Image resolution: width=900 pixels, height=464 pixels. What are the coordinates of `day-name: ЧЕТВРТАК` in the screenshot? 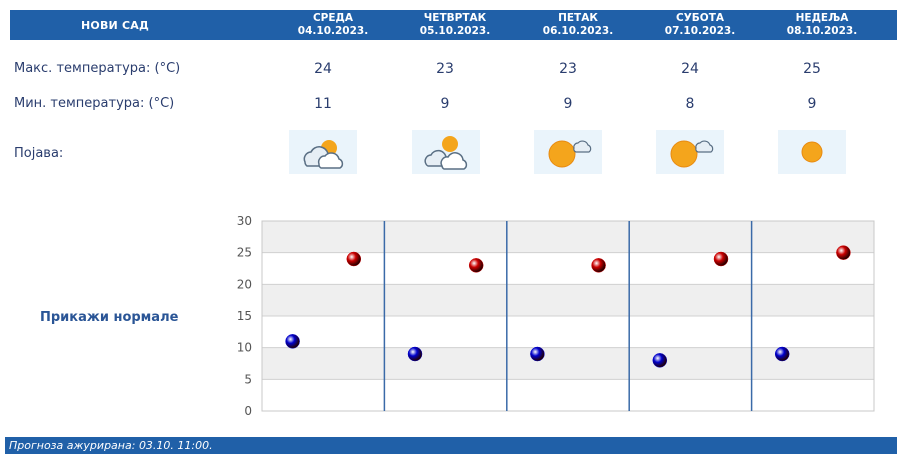 It's located at (455, 18).